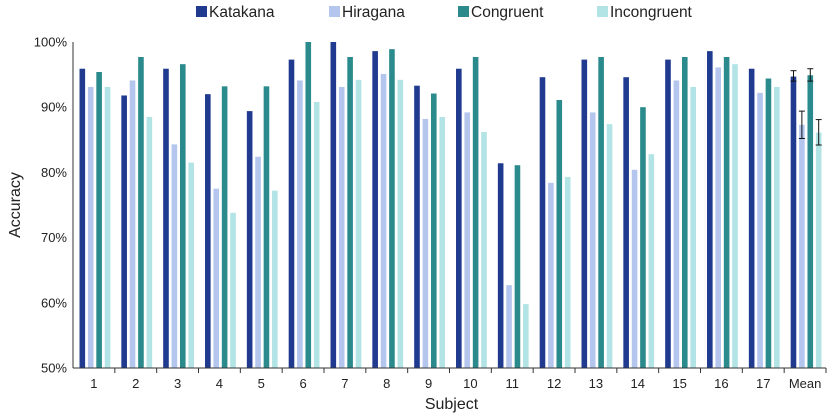  What do you see at coordinates (54, 237) in the screenshot?
I see `y-tick-label: 70%` at bounding box center [54, 237].